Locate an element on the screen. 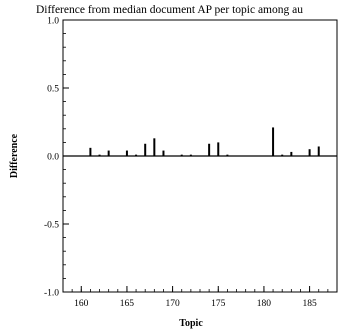  y-axis: -1.0 -0.5 0.0 0.5 1.0 is located at coordinates (56, 158).